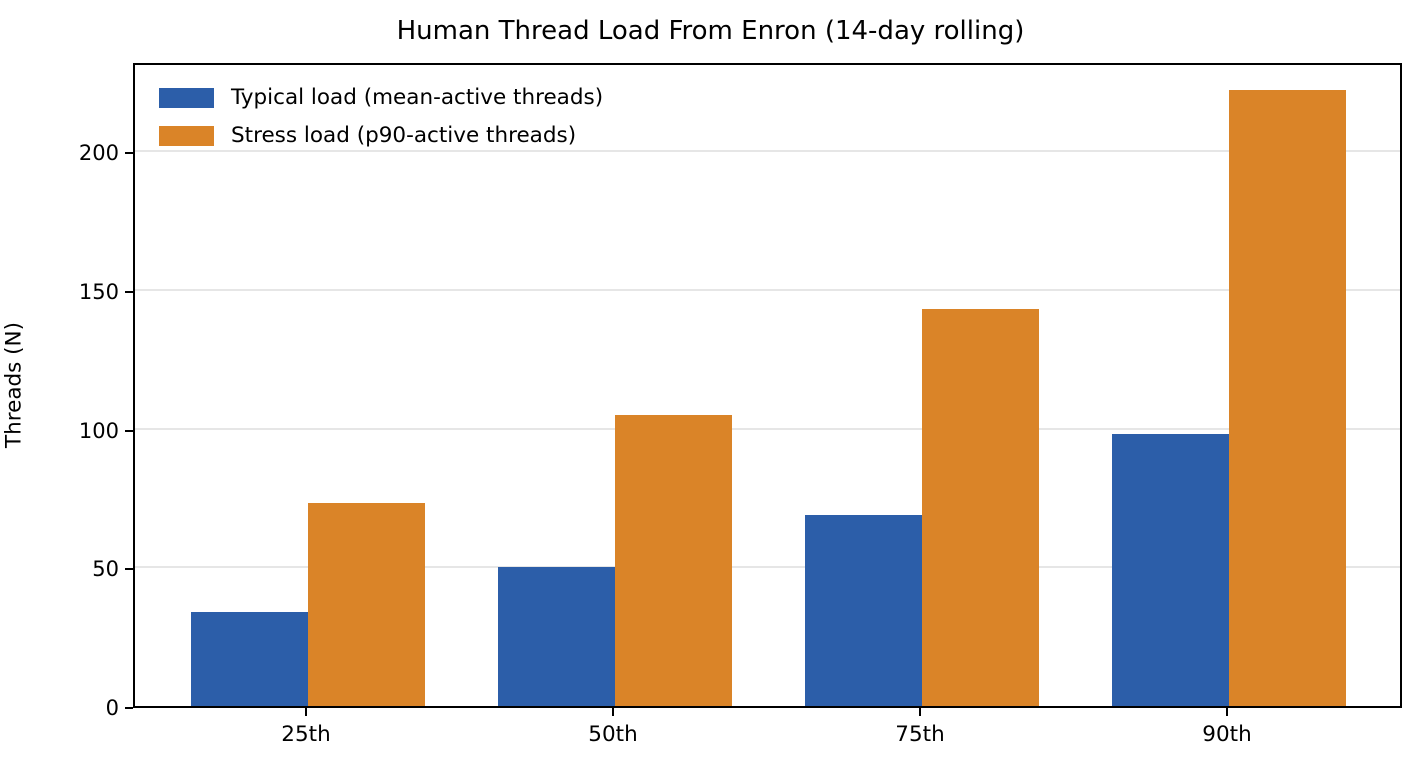  Describe the element at coordinates (404, 135) in the screenshot. I see `legend-label-series1: Stress load (p90-active threads)` at that location.